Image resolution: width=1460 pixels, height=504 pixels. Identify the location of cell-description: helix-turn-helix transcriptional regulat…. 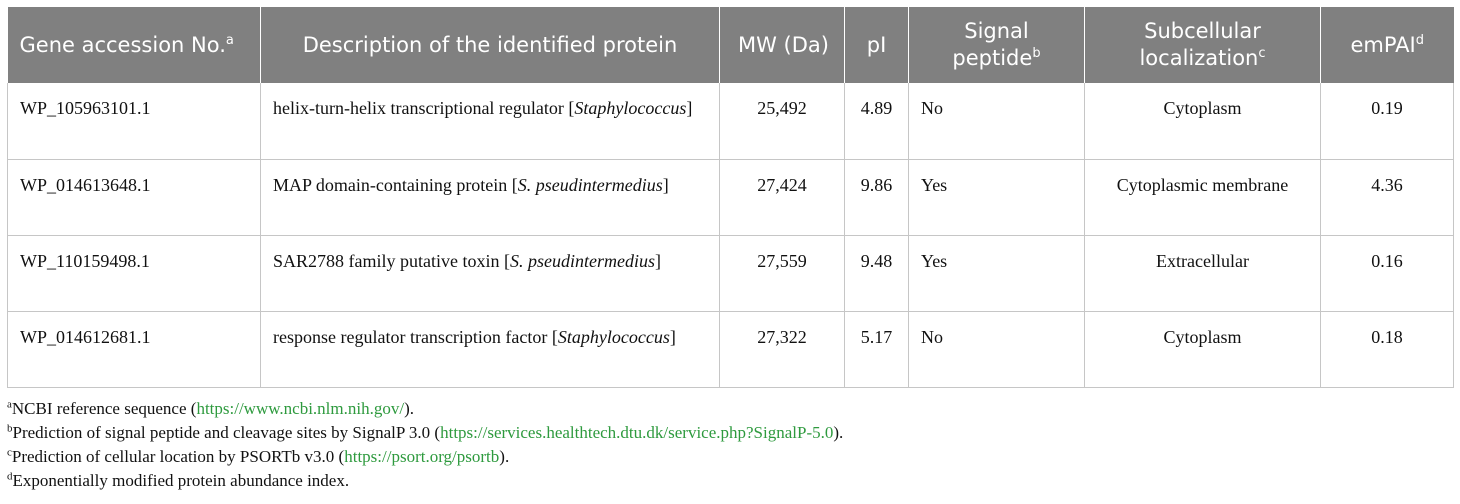
(490, 121).